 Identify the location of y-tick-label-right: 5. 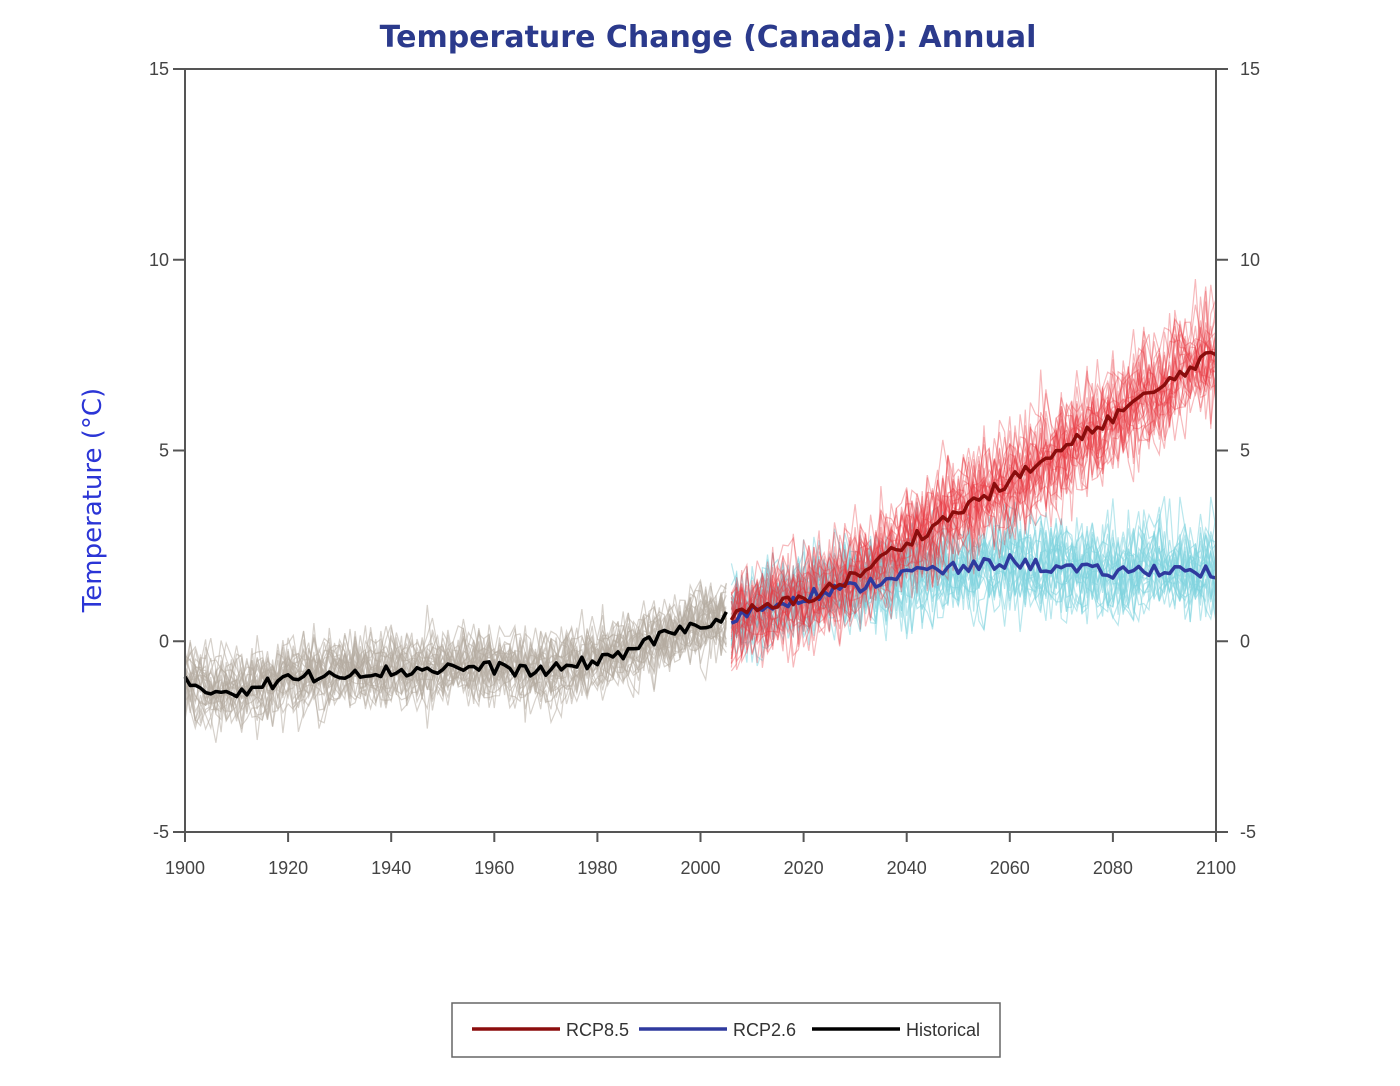
(1245, 451).